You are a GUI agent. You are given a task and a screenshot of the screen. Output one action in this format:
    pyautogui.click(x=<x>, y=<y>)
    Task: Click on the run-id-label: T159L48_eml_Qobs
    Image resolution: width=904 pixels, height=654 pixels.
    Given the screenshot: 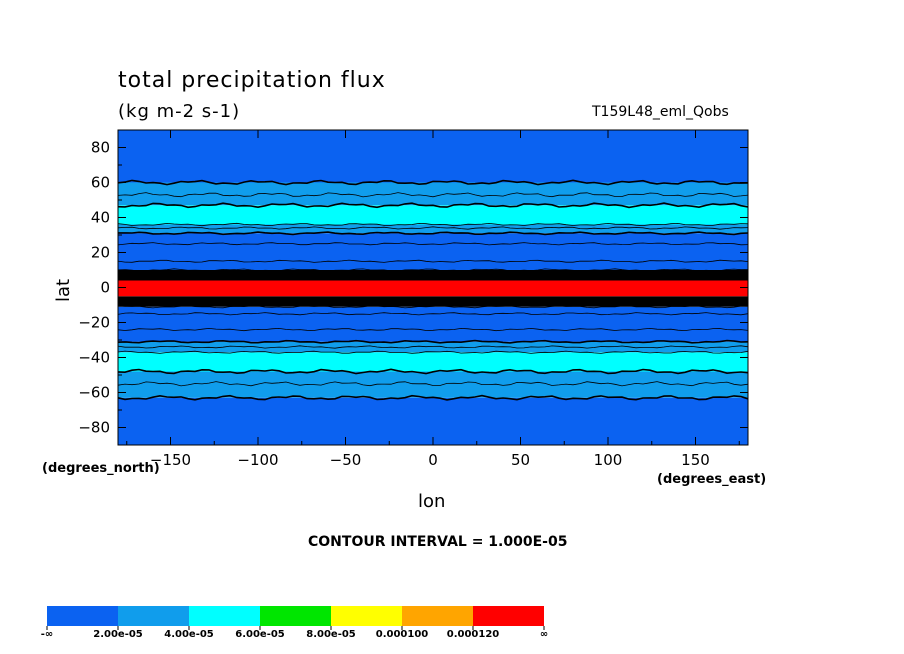 What is the action you would take?
    pyautogui.click(x=660, y=112)
    